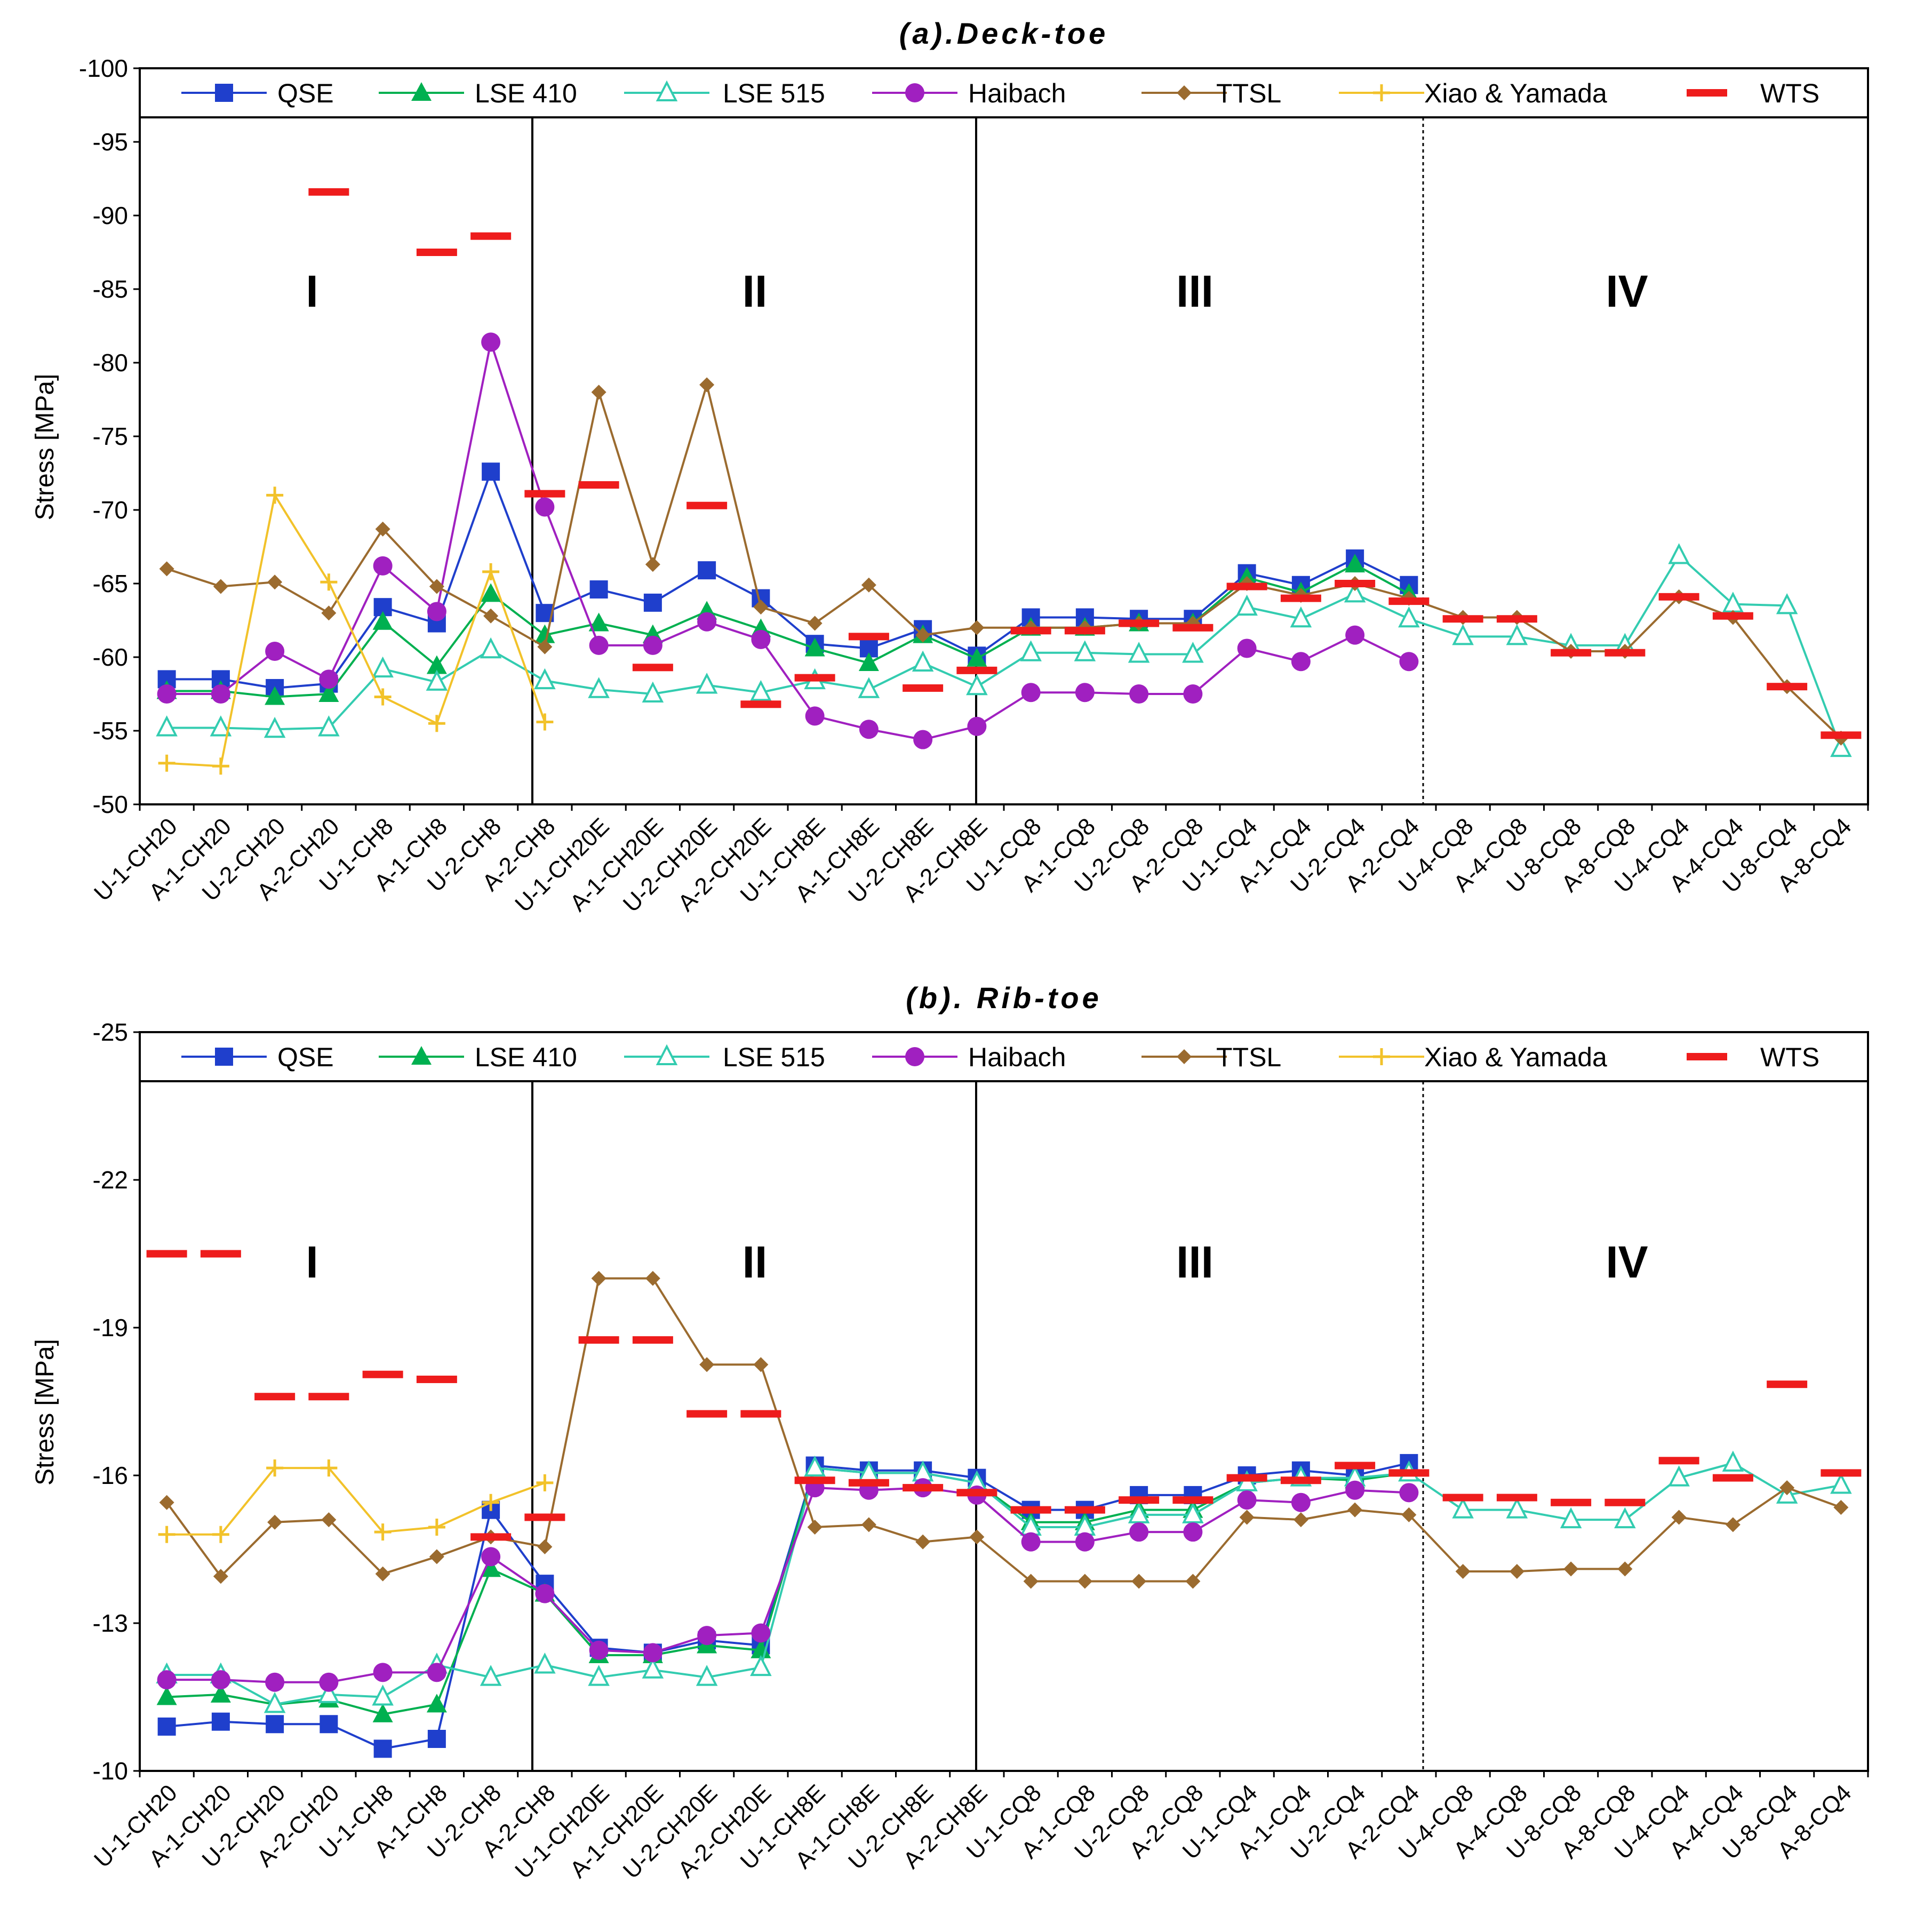  I want to click on region-label: I, so click(312, 1262).